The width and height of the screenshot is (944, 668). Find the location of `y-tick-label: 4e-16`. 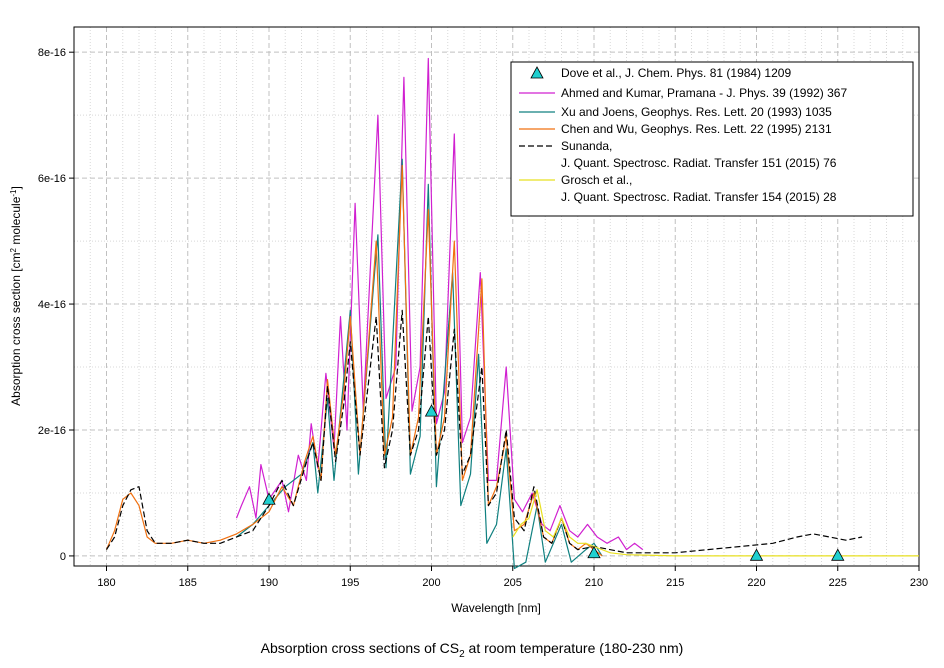

y-tick-label: 4e-16 is located at coordinates (52, 305).